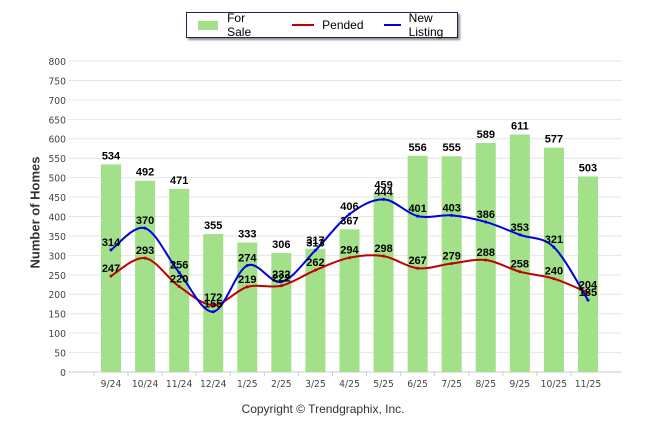 This screenshot has height=434, width=646. Describe the element at coordinates (145, 221) in the screenshot. I see `data-label-new-listing: 370` at that location.